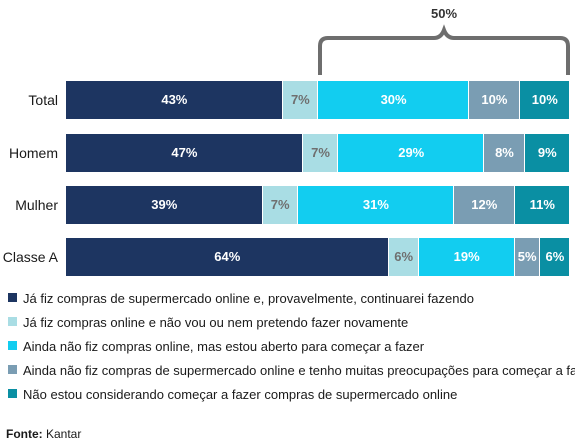 This screenshot has width=575, height=445. I want to click on data-label: 19%, so click(466, 256).